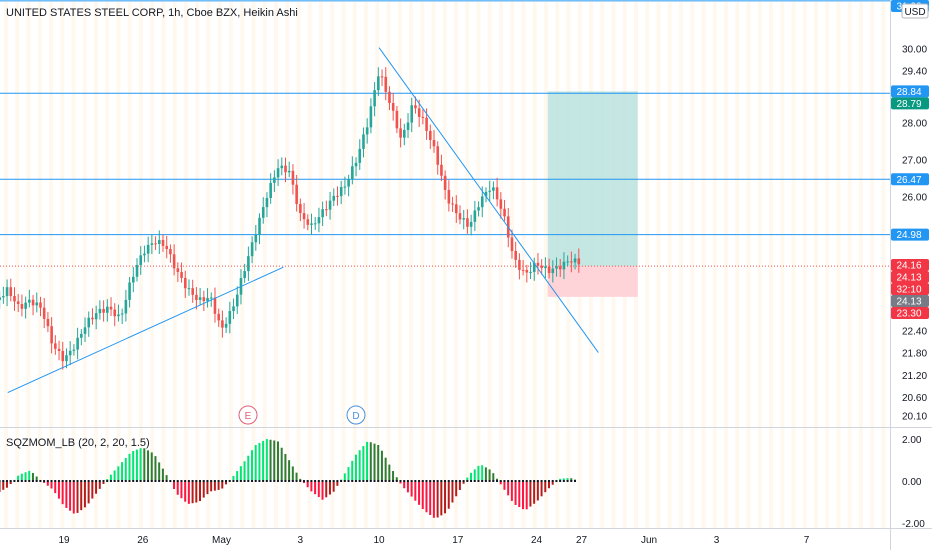 This screenshot has height=550, width=932. Describe the element at coordinates (908, 104) in the screenshot. I see `price-label-text: 28.79` at that location.